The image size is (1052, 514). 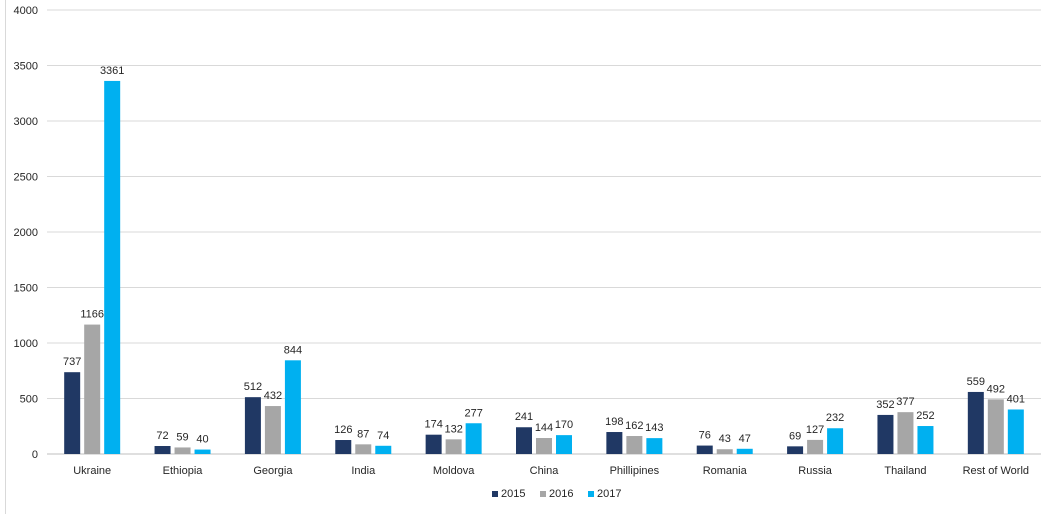 I want to click on data-label: 76, so click(x=705, y=436).